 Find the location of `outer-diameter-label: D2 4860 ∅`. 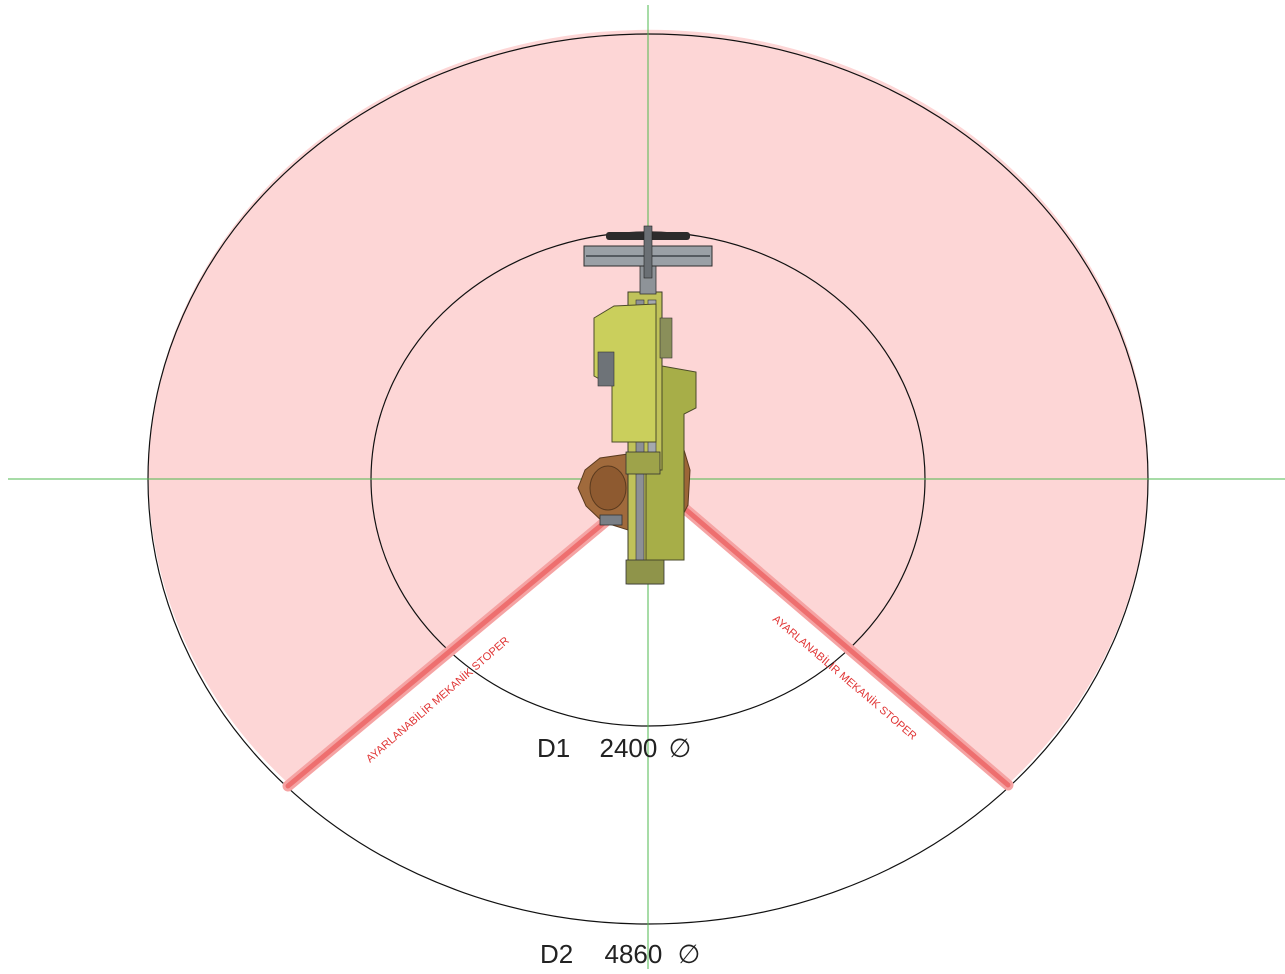

outer-diameter-label: D2 4860 ∅ is located at coordinates (620, 954).